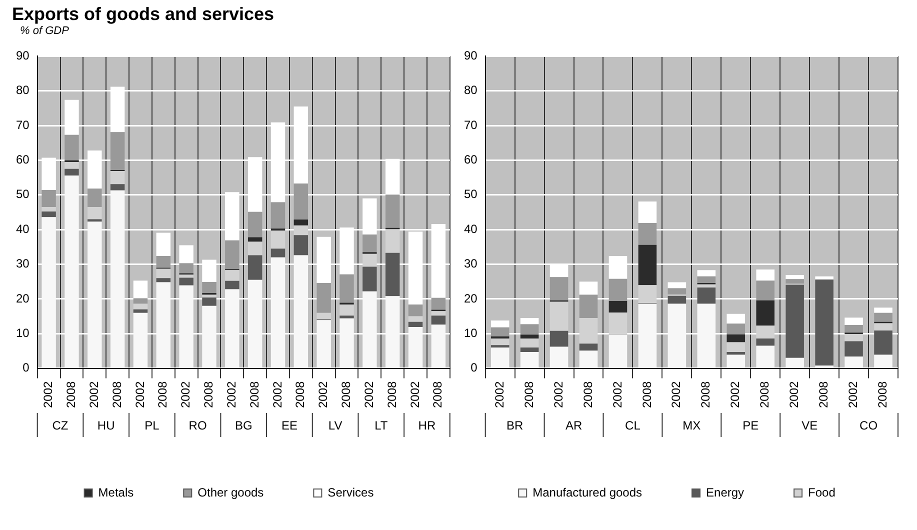  Describe the element at coordinates (106, 425) in the screenshot. I see `text: HU` at that location.